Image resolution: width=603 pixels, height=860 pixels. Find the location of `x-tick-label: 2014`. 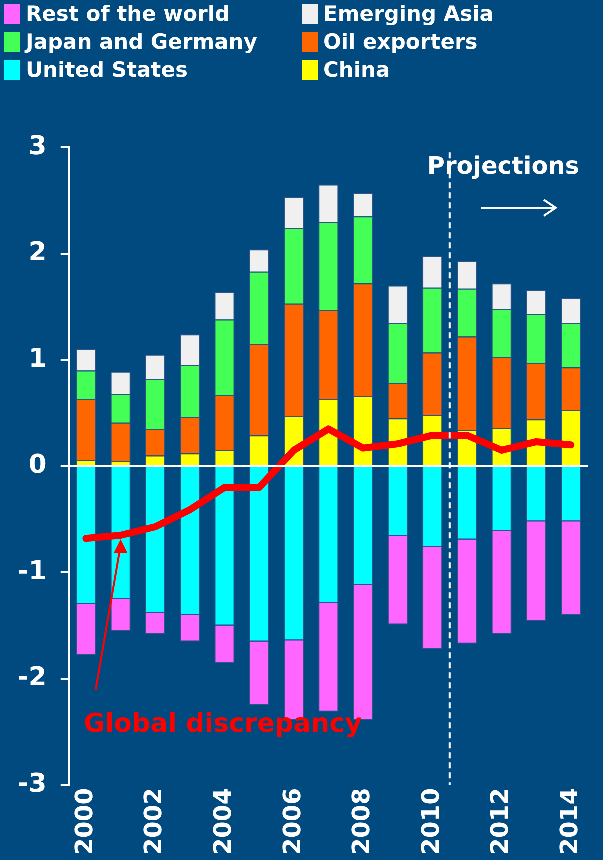

x-tick-label: 2014 is located at coordinates (569, 821).